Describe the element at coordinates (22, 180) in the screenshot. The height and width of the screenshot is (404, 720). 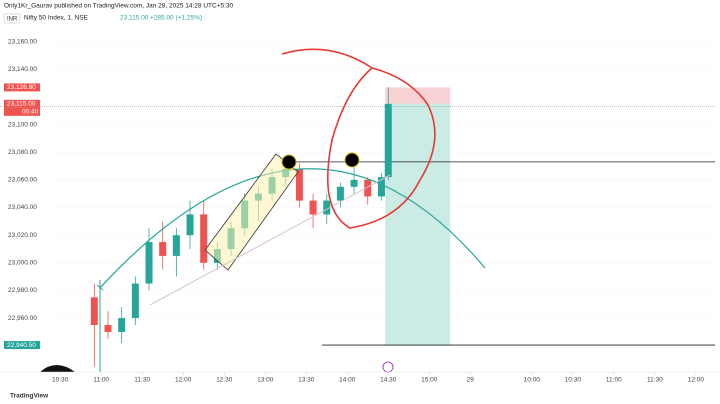
I see `y-tick-label: 23,060.00` at that location.